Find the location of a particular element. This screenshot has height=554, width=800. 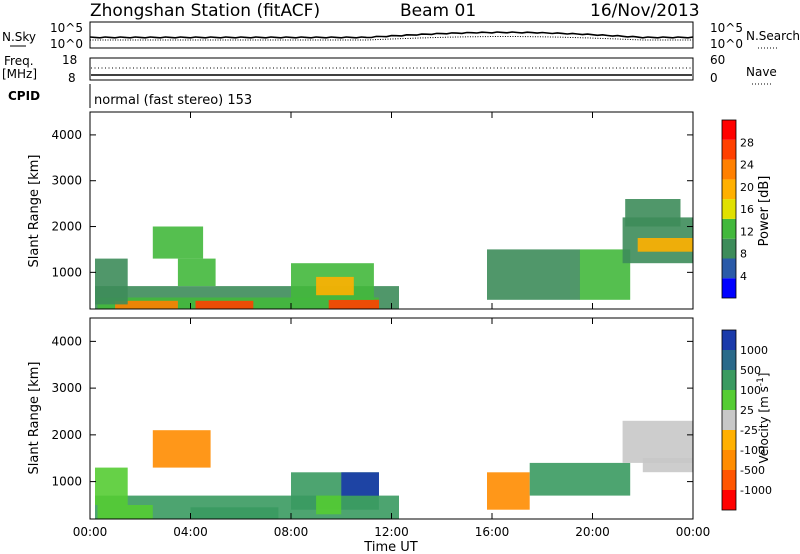

n-sky-tick-bottom: 10^0 is located at coordinates (66, 44).